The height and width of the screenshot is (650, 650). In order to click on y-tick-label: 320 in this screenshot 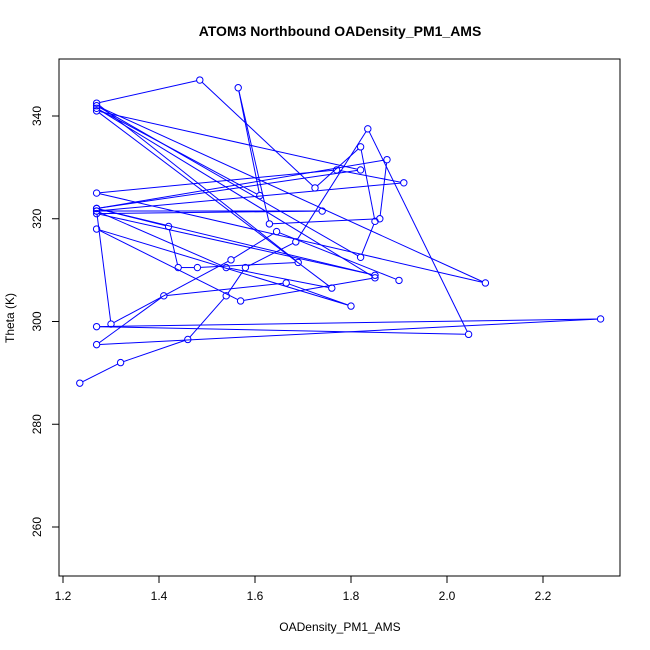, I will do `click(37, 218)`.